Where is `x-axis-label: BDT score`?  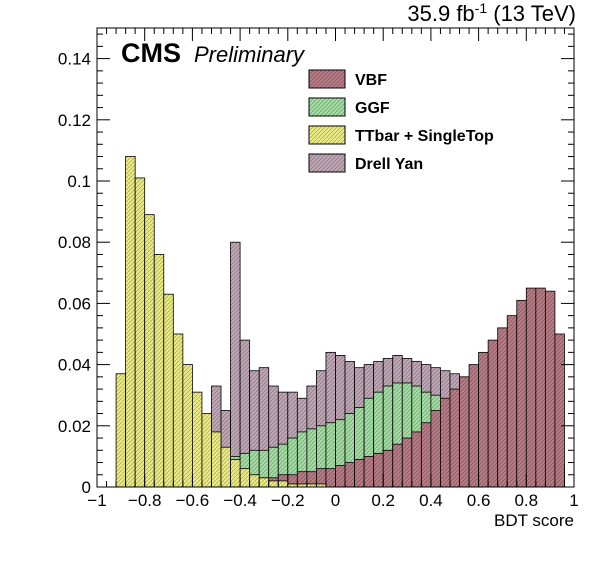
x-axis-label: BDT score is located at coordinates (534, 520).